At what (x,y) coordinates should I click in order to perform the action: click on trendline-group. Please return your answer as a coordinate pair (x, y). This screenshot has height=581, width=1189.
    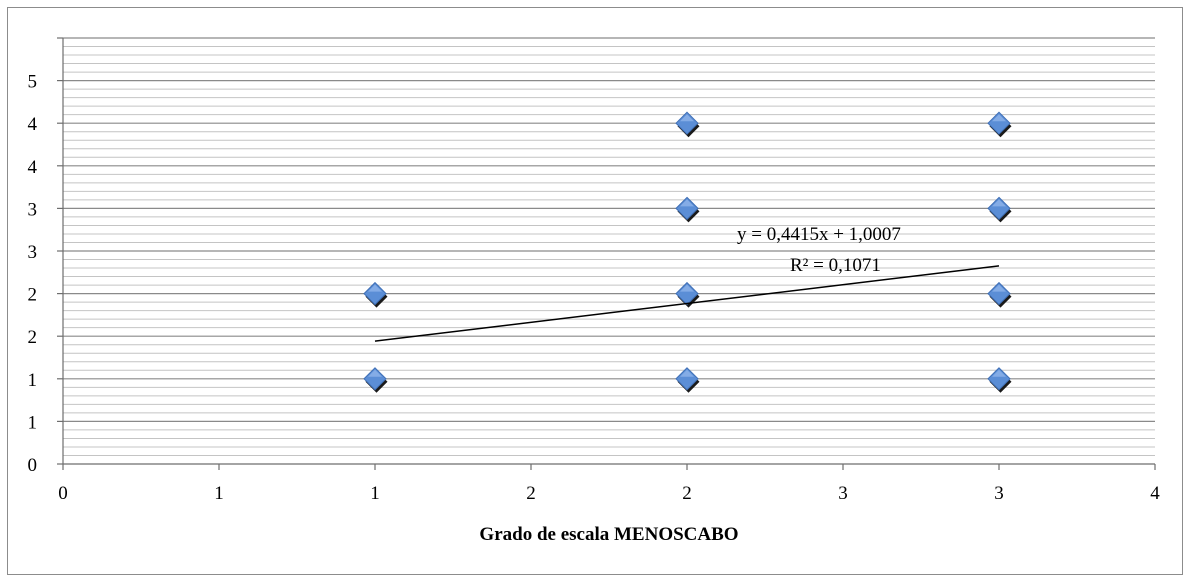
    Looking at the image, I should click on (687, 303).